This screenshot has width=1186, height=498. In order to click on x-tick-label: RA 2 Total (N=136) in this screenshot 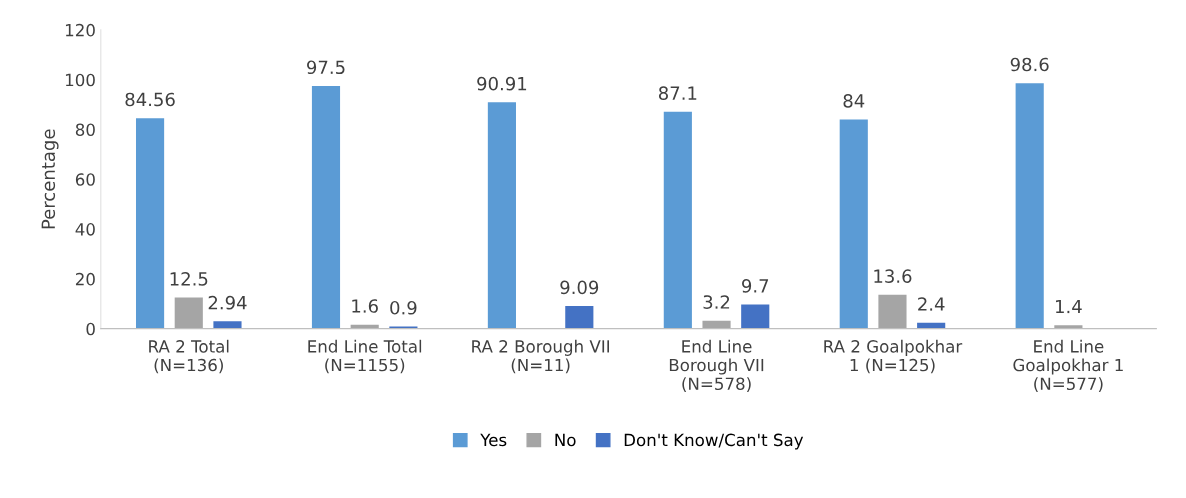, I will do `click(189, 356)`.